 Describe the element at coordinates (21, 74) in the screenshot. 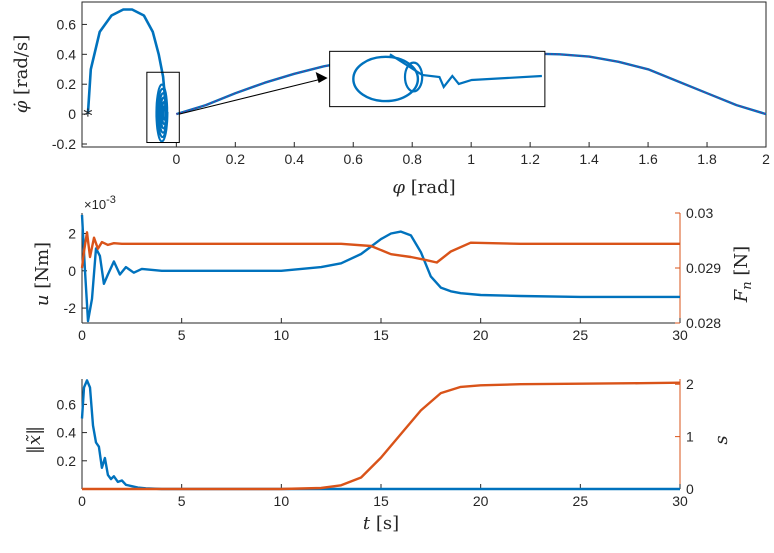

I see `y-axis-label: φ̇ [rad/s]` at that location.